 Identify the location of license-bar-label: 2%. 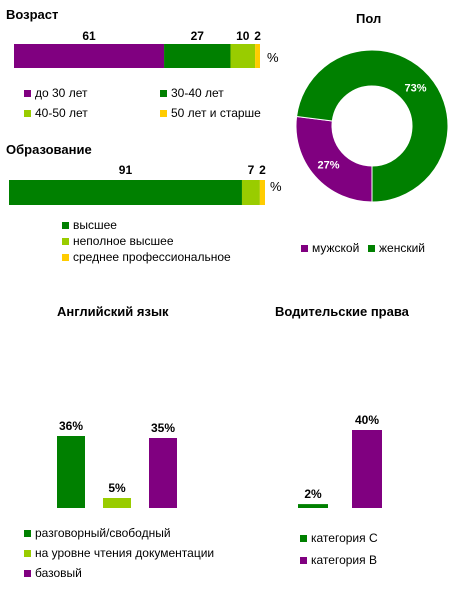
(313, 494).